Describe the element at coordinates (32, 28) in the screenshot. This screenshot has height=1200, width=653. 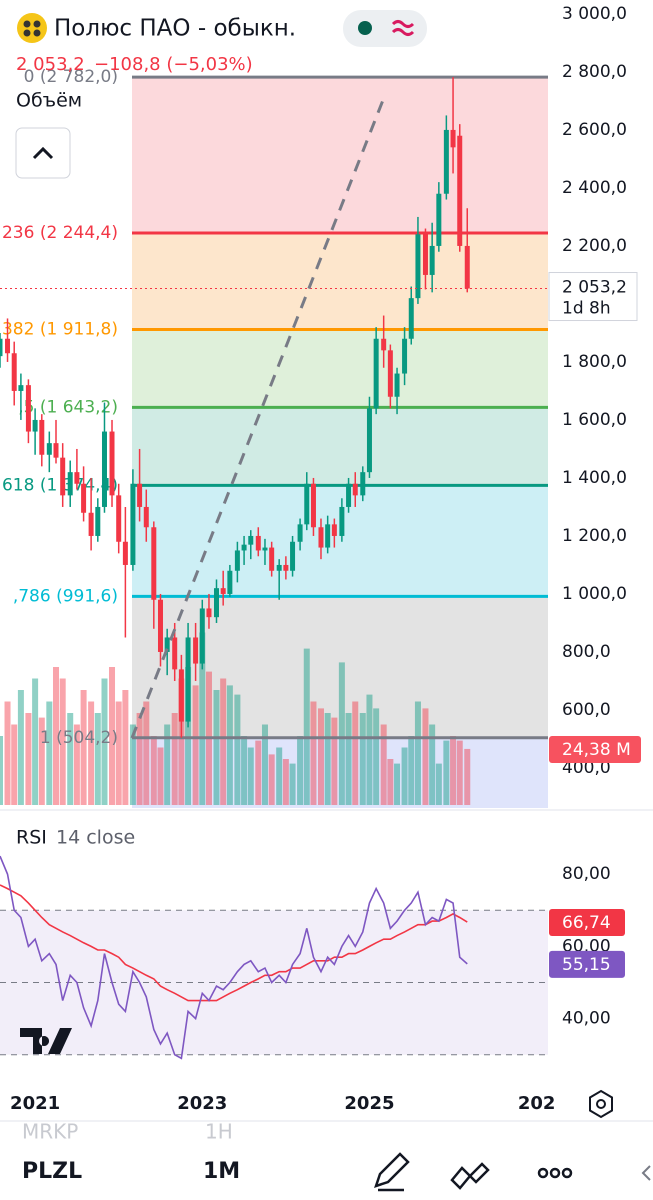
I see `logo-mark` at that location.